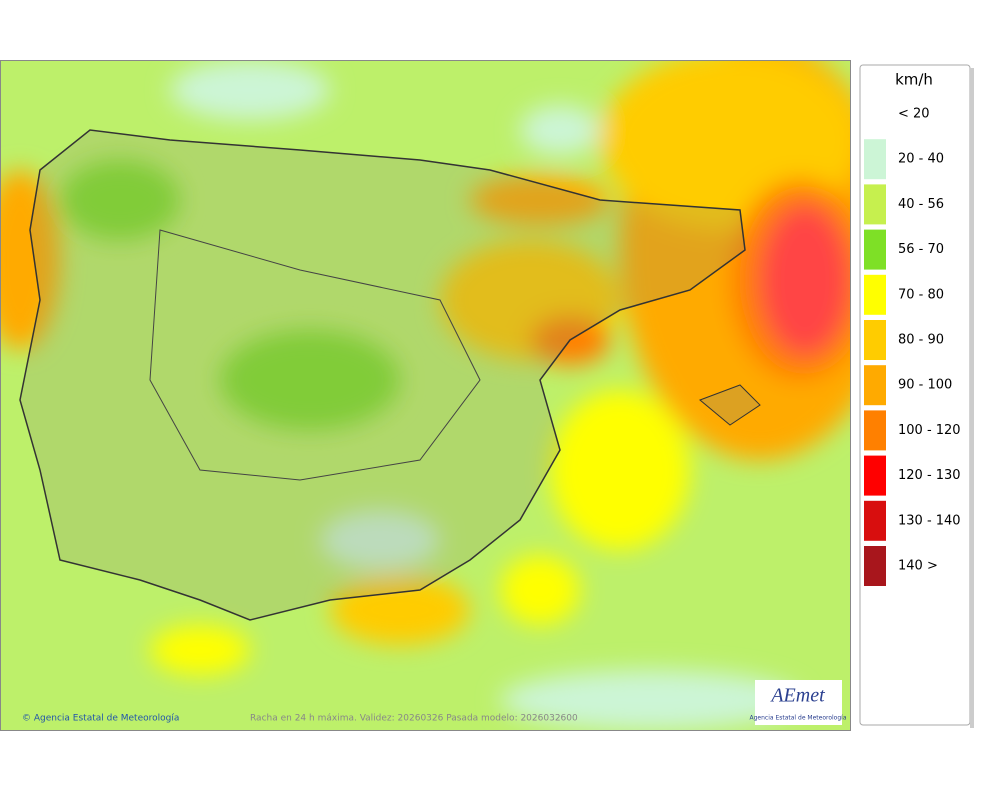  What do you see at coordinates (797, 696) in the screenshot?
I see `logo: AEmet` at bounding box center [797, 696].